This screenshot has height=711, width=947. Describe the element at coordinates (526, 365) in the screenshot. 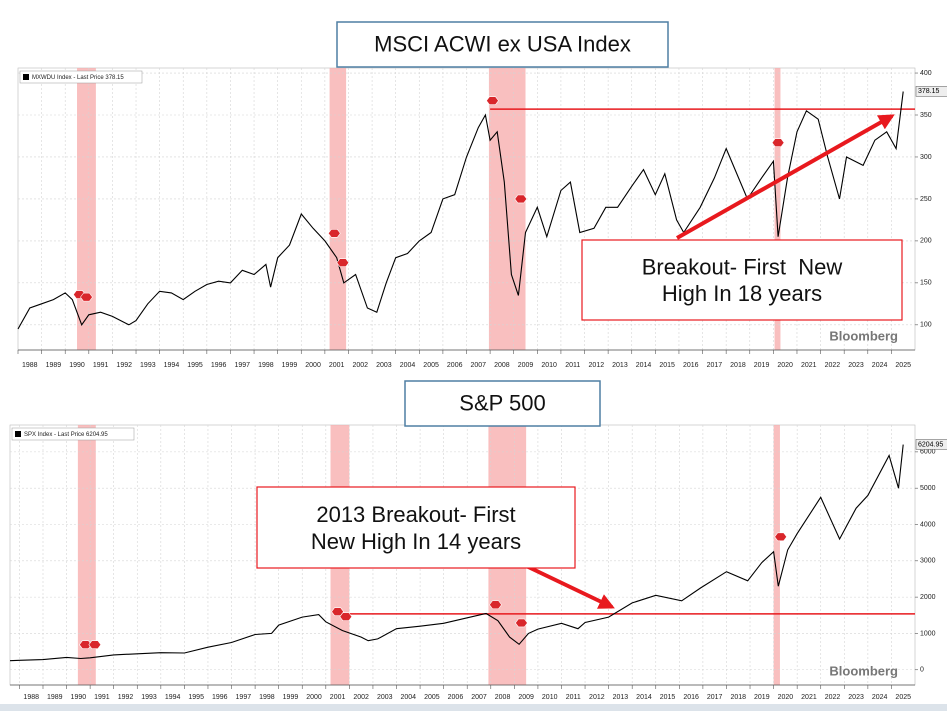

I see `x-tick-label: 2009` at that location.